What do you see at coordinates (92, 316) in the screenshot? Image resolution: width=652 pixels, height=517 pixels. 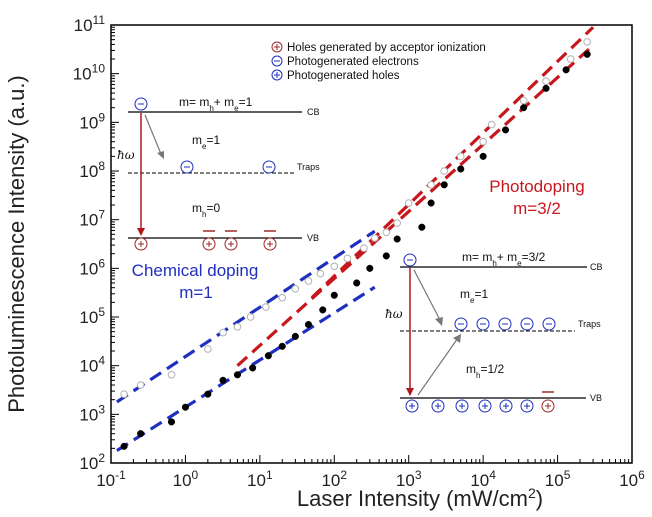 I see `y-tick-label: 10⁵` at bounding box center [92, 316].